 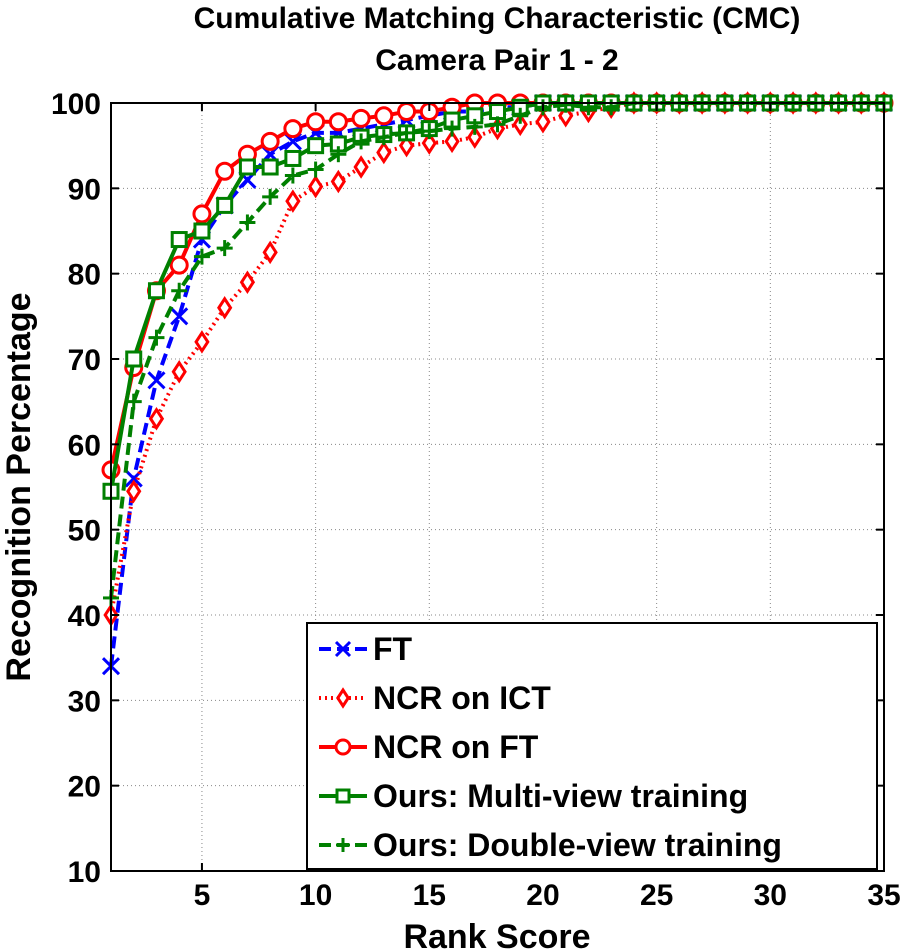 What do you see at coordinates (462, 698) in the screenshot?
I see `legend-label: NCR on ICT` at bounding box center [462, 698].